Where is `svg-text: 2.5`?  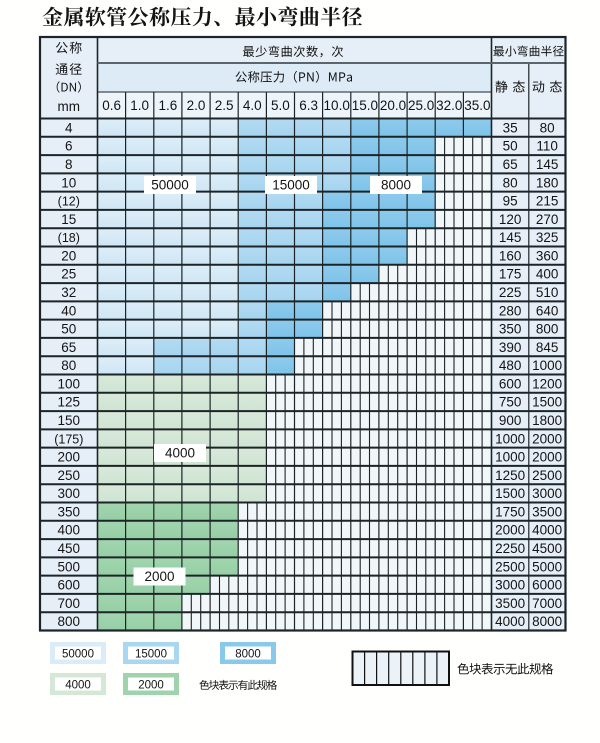 svg-text: 2.5 is located at coordinates (224, 105).